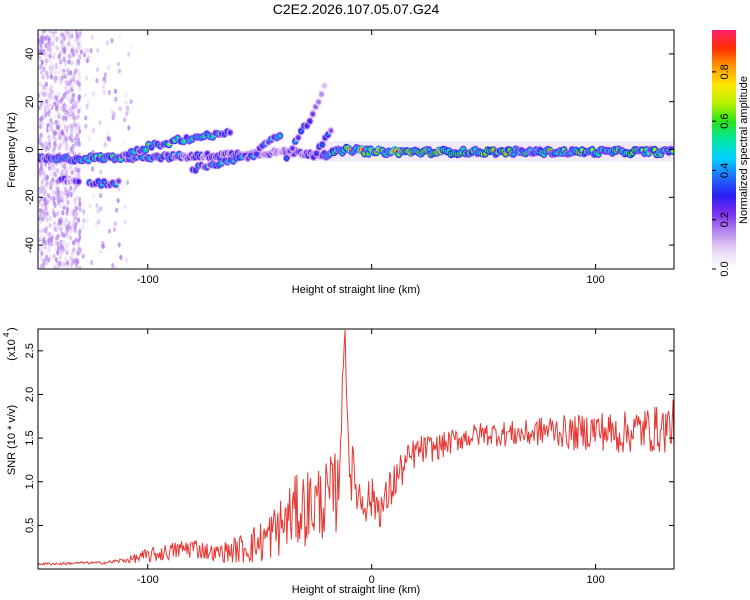  What do you see at coordinates (725, 121) in the screenshot?
I see `colorbar-tick-label: 0.6` at bounding box center [725, 121].